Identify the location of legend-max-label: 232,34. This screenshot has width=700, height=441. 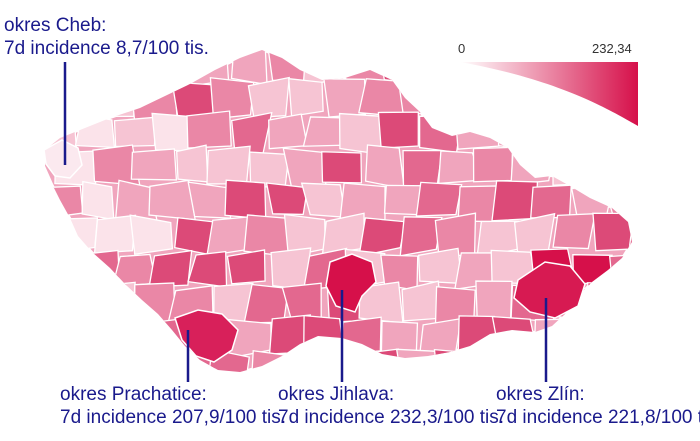
(612, 48).